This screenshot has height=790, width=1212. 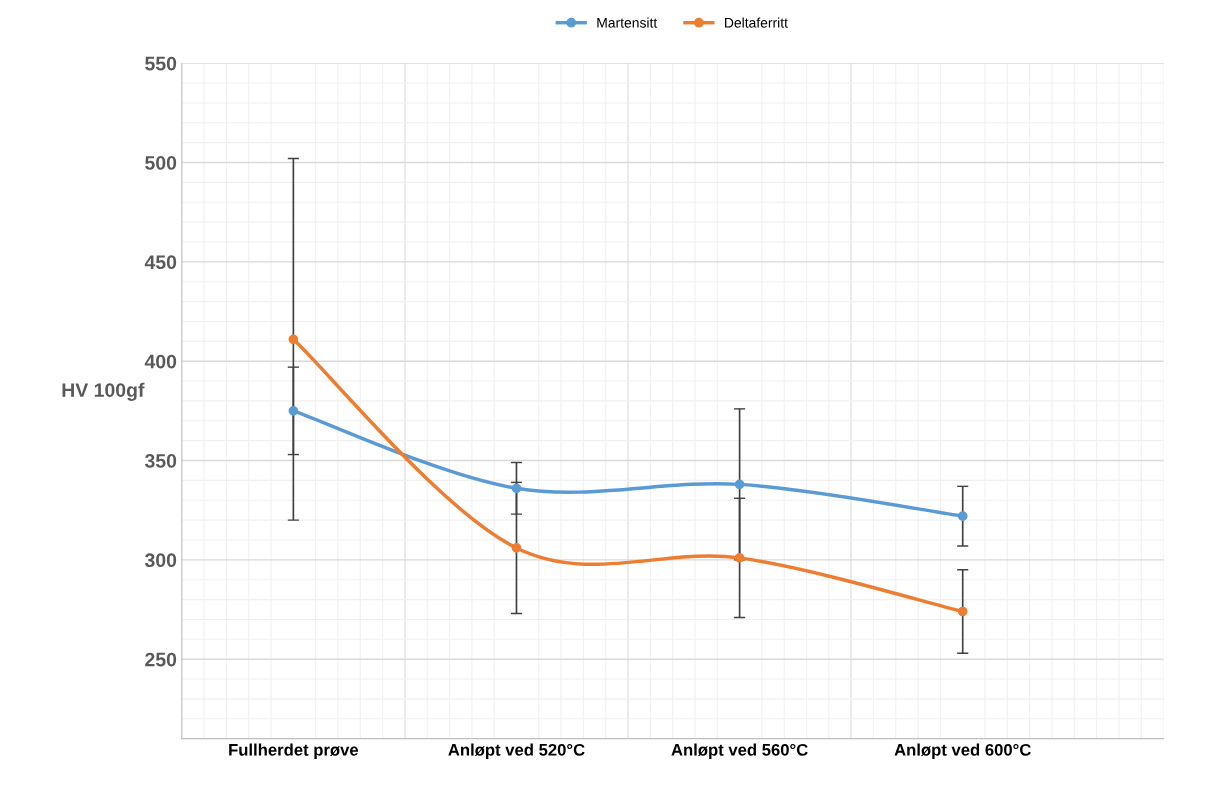 What do you see at coordinates (160, 560) in the screenshot?
I see `y-tick-label: 300` at bounding box center [160, 560].